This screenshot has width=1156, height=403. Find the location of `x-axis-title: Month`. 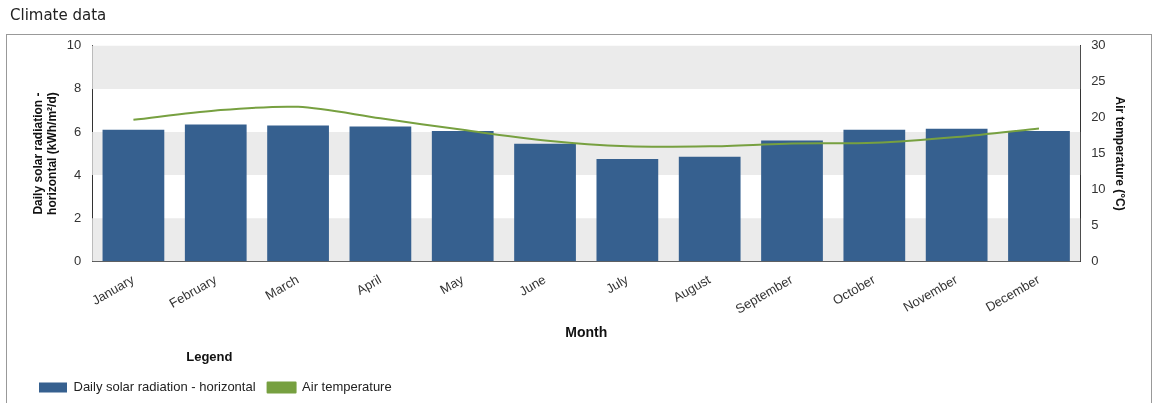

x-axis-title: Month is located at coordinates (586, 331).